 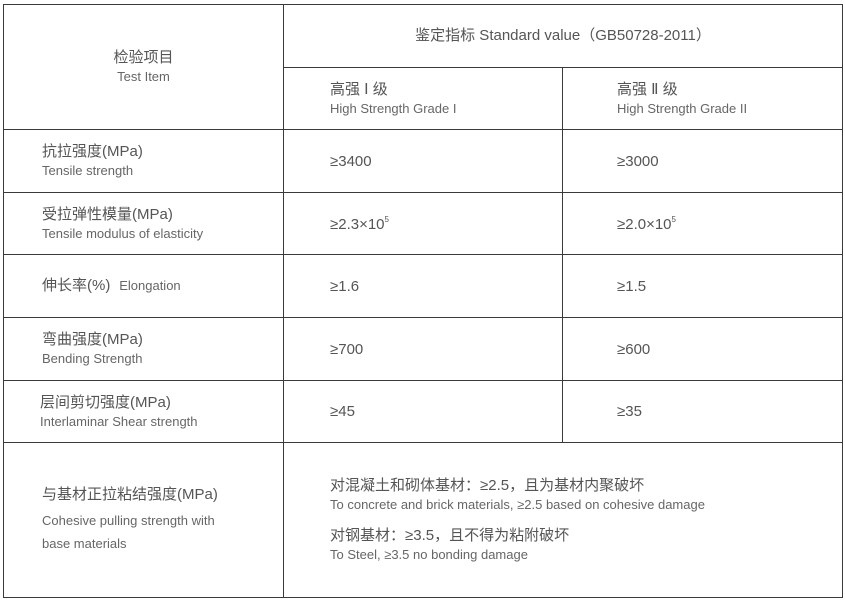 I want to click on label-zh: 与基材正拉粘结强度(MPa), so click(x=130, y=494).